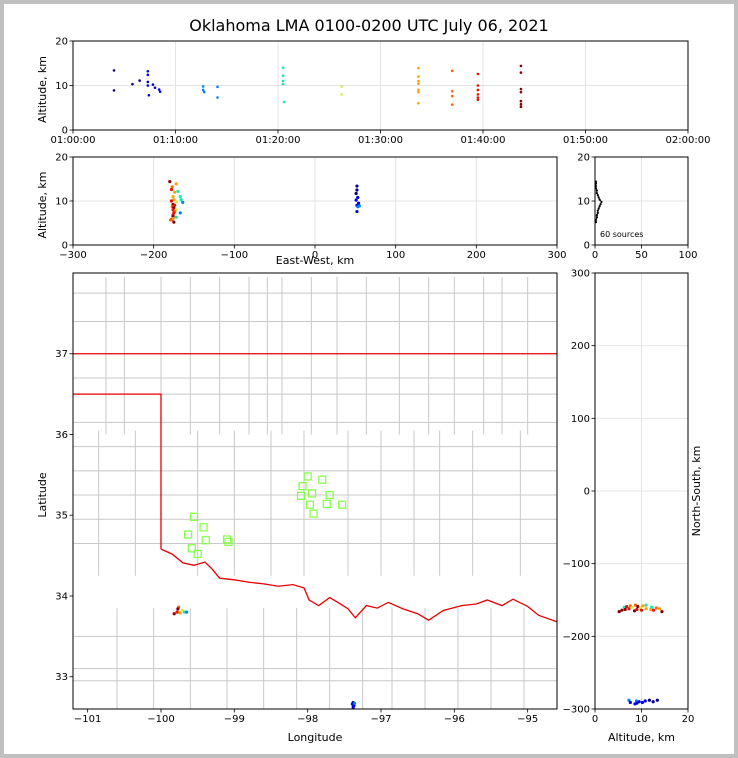 Image resolution: width=738 pixels, height=758 pixels. I want to click on altitude-eastwest-xtick-label: 100, so click(395, 255).